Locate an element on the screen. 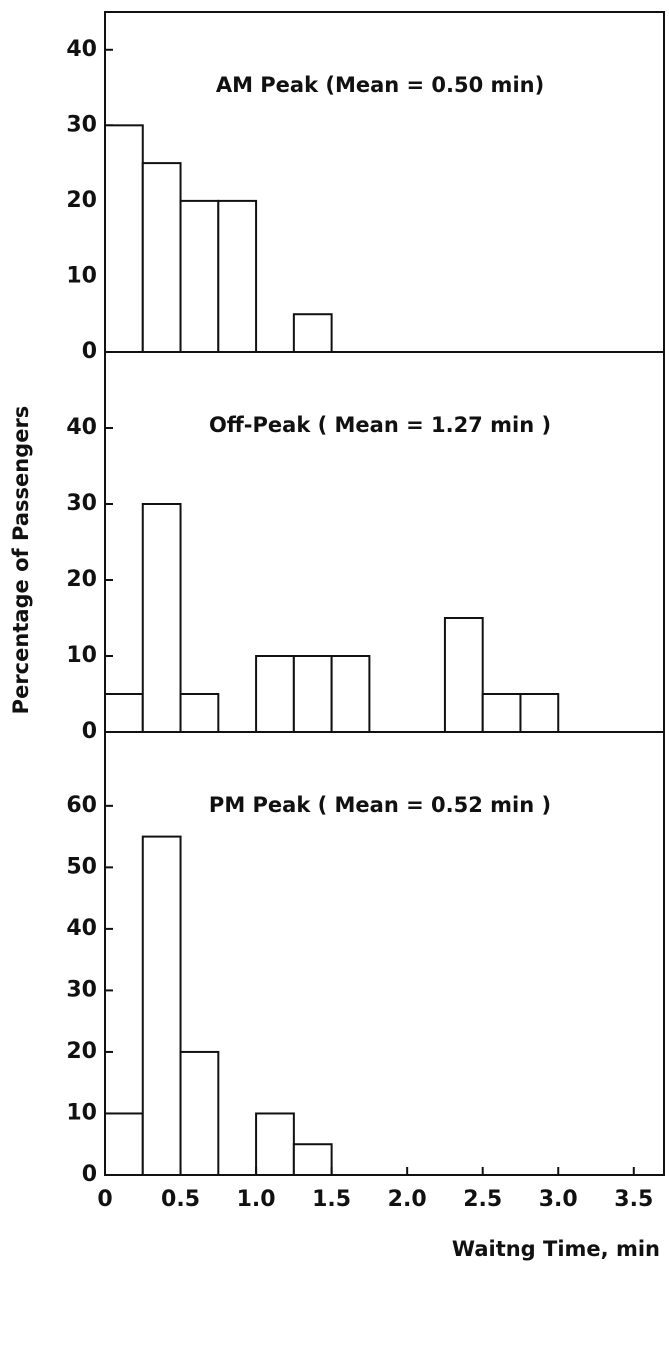 This screenshot has width=669, height=1360. y-axis-label: Percentage of Passengers is located at coordinates (21, 560).